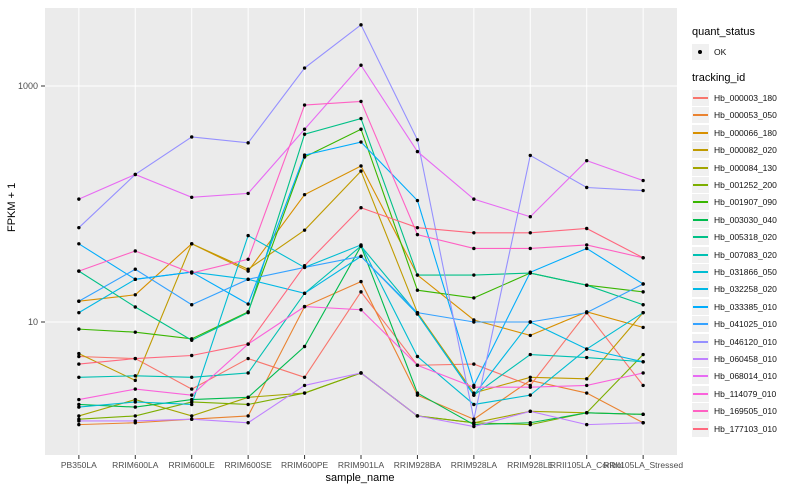  What do you see at coordinates (745, 132) in the screenshot?
I see `legend-item-label: Hb_000066_180` at bounding box center [745, 132].